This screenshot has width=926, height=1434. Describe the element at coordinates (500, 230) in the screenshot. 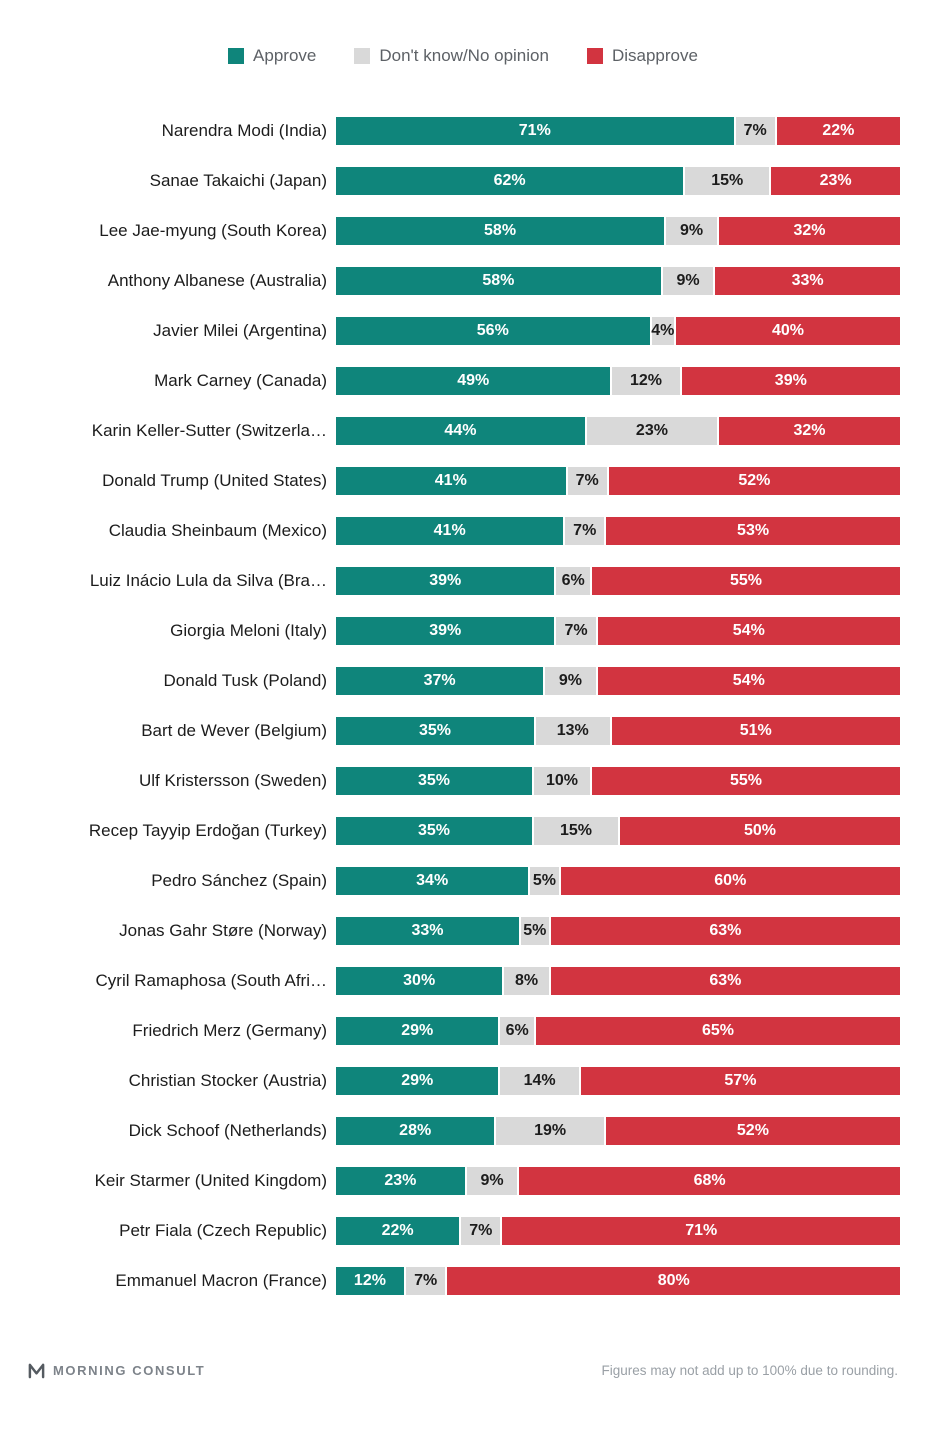

I see `approve-value: 58%` at that location.